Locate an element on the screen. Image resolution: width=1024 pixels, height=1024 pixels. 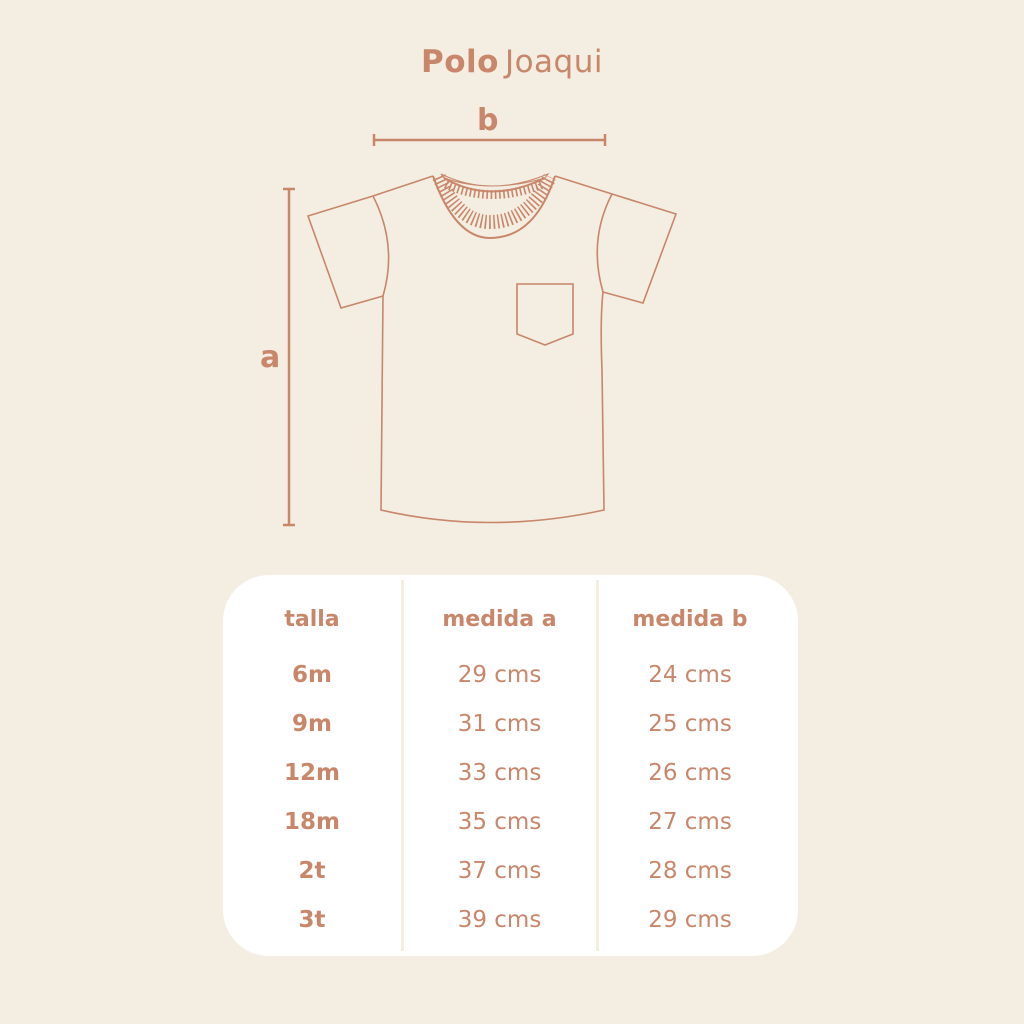
pocket is located at coordinates (545, 314).